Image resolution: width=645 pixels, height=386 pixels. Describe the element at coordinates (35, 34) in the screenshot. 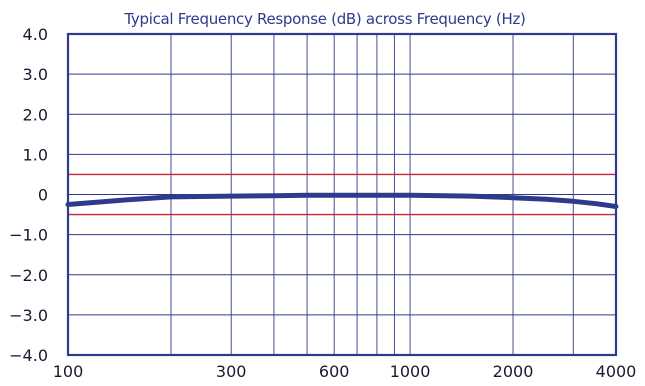

I see `y-tick-label: 4.0` at that location.